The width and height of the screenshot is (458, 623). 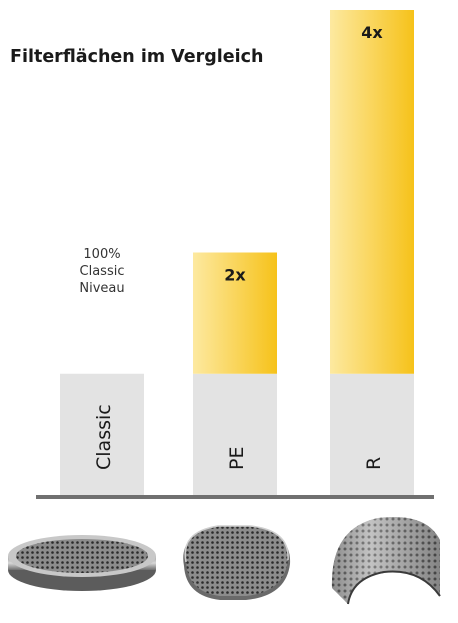 What do you see at coordinates (237, 562) in the screenshot?
I see `oval-perforated-filter-plate-icon` at bounding box center [237, 562].